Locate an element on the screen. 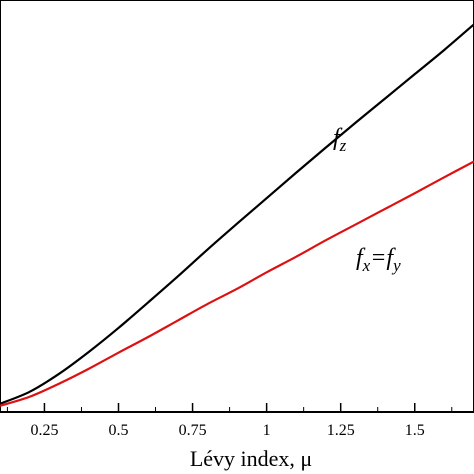  x-tick-label: 1.25 is located at coordinates (341, 430).